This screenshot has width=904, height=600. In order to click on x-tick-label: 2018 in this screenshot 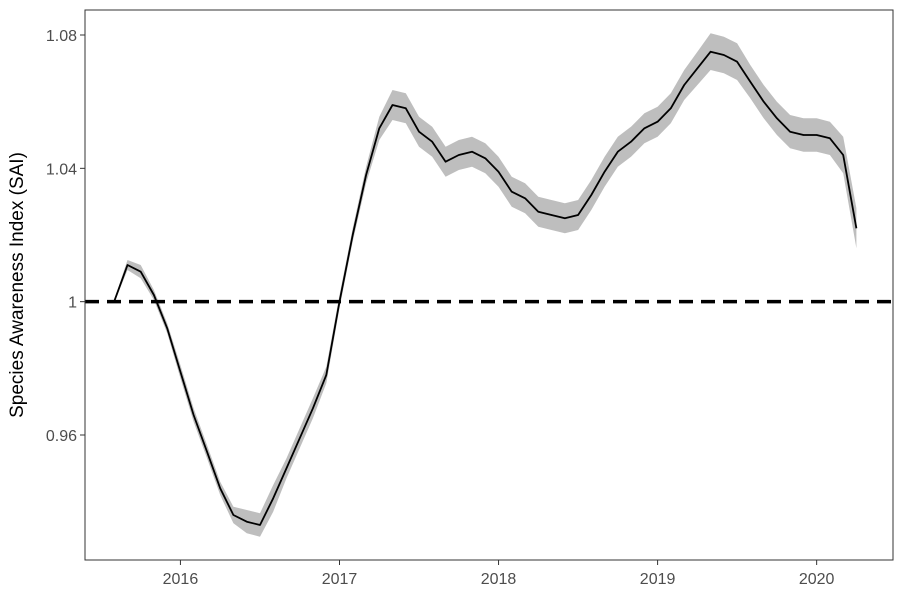, I will do `click(499, 579)`.